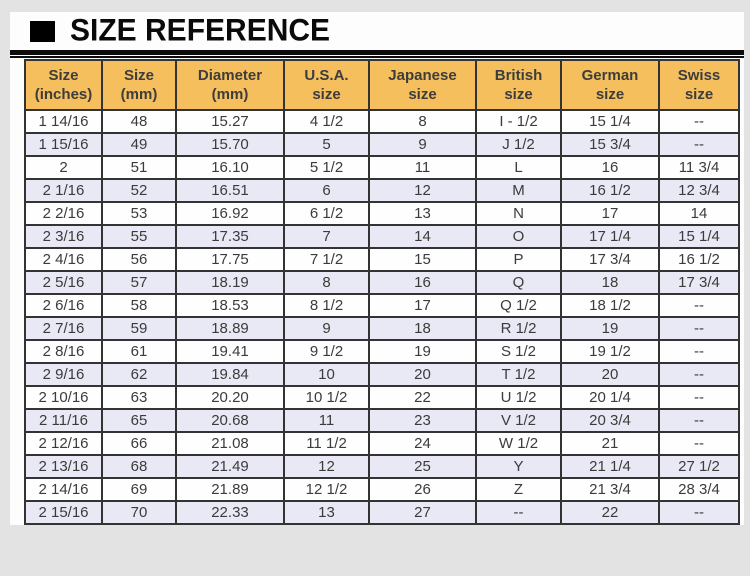 The height and width of the screenshot is (576, 750). Describe the element at coordinates (230, 236) in the screenshot. I see `table-cell: 17.35` at that location.